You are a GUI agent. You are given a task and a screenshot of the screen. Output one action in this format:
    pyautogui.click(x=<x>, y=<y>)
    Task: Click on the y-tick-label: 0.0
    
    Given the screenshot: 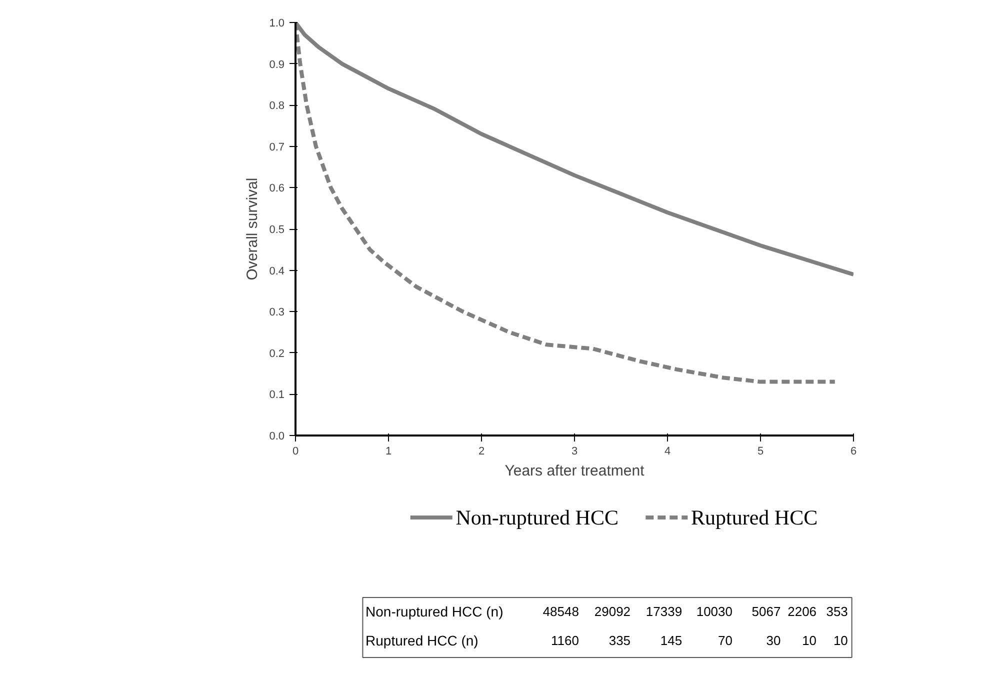 What is the action you would take?
    pyautogui.click(x=277, y=436)
    